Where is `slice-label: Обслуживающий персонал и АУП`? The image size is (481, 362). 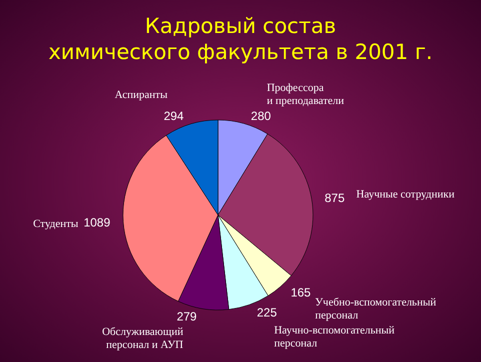 slice-label: Обслуживающий персонал и АУП is located at coordinates (143, 338).